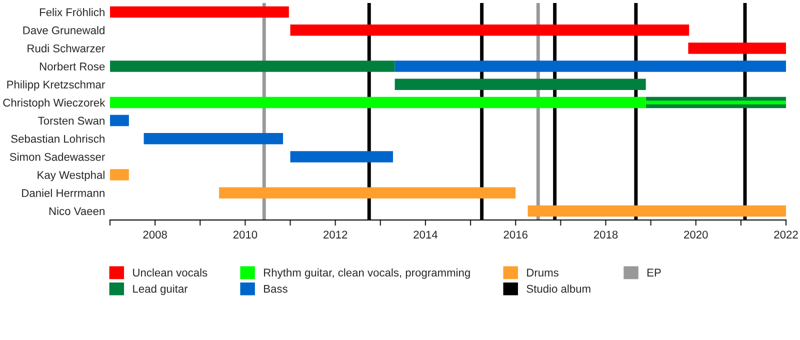  Describe the element at coordinates (72, 12) in the screenshot. I see `y-tick-label: Felix Fröhlich` at that location.